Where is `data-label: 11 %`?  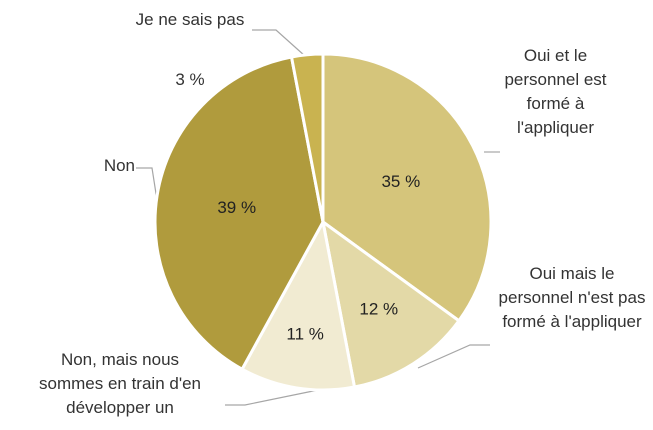 data-label: 11 % is located at coordinates (305, 333).